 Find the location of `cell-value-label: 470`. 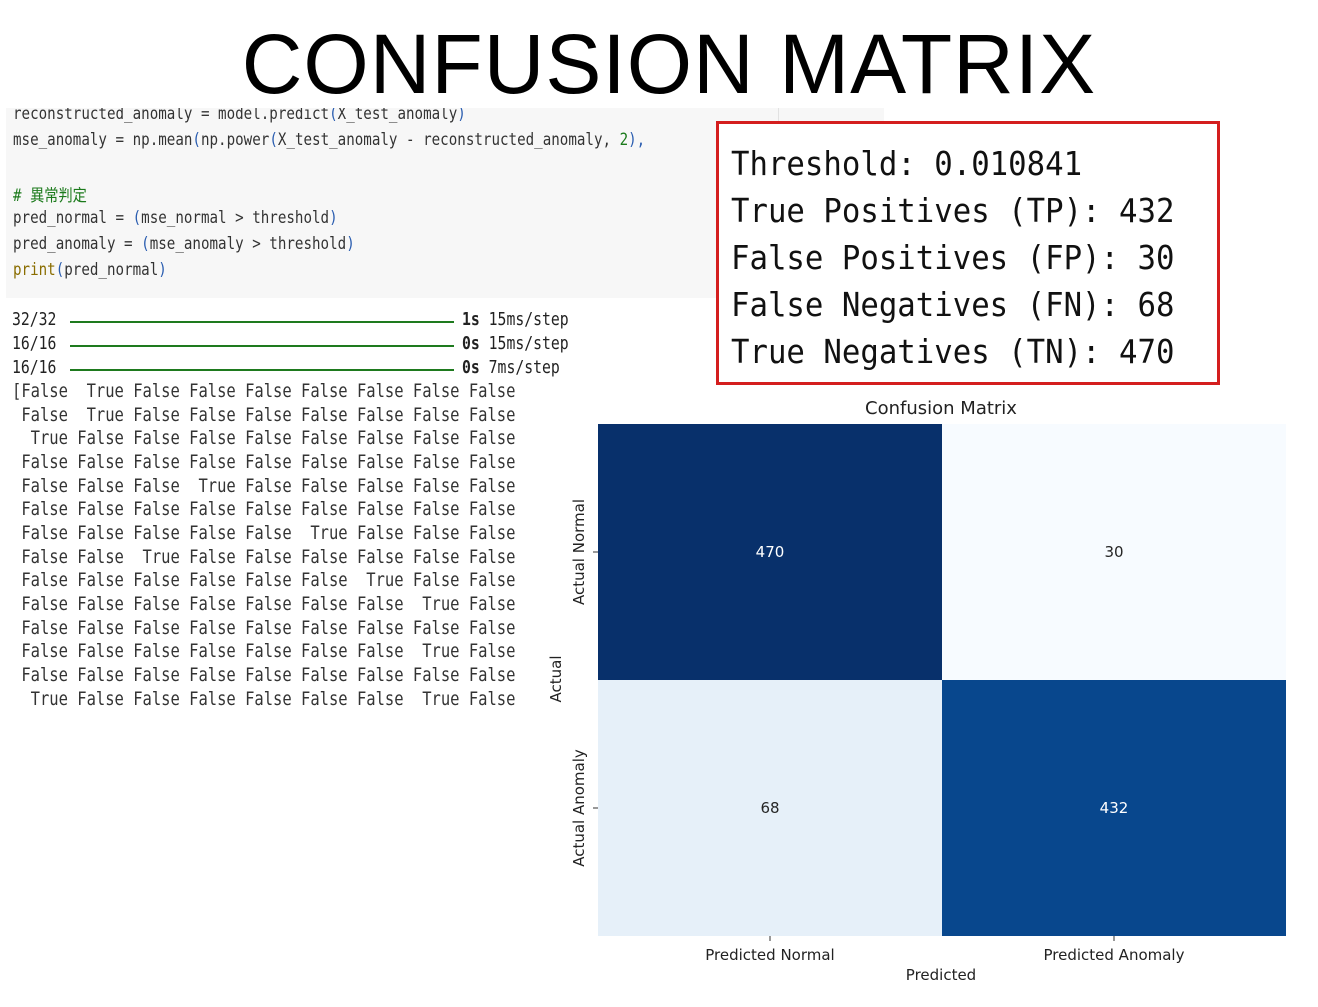

cell-value-label: 470 is located at coordinates (770, 552).